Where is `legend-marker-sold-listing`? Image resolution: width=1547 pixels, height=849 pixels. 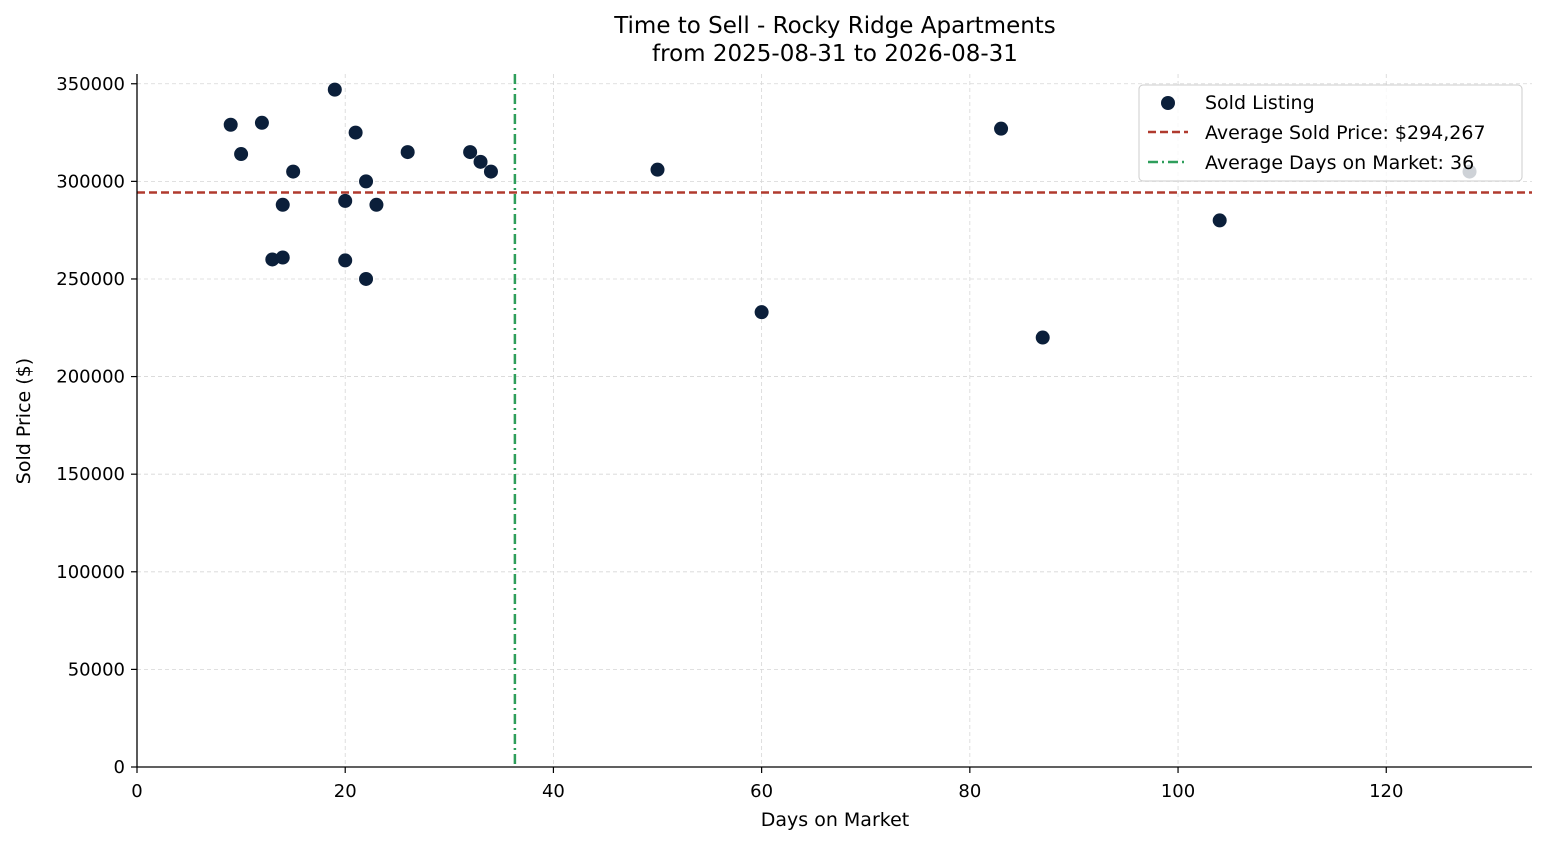 legend-marker-sold-listing is located at coordinates (1168, 103).